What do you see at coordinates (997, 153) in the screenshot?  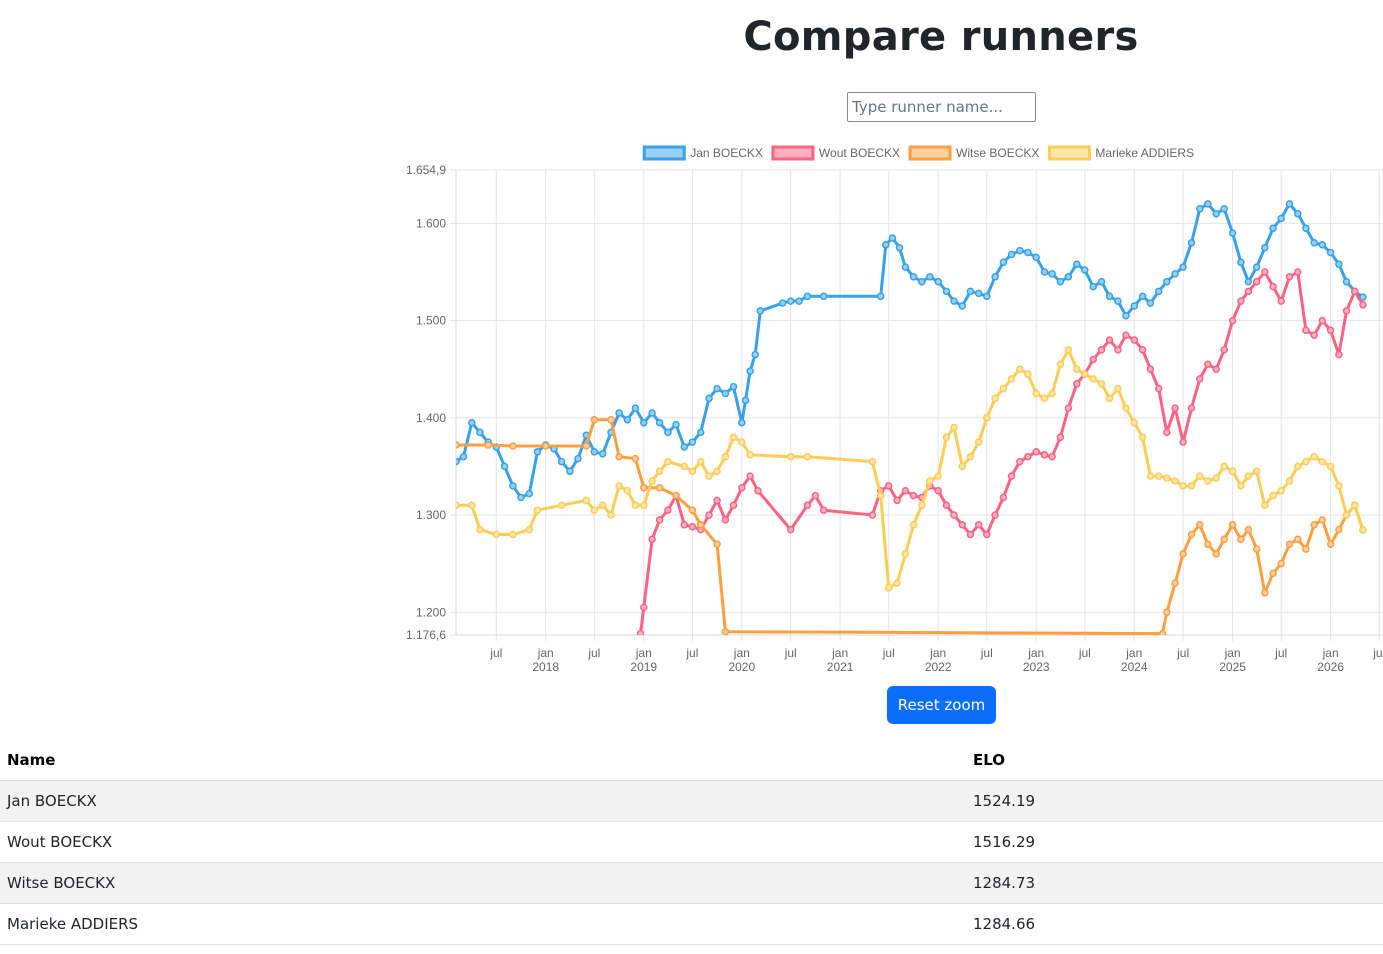 I see `legend-label: Witse BOECKX` at bounding box center [997, 153].